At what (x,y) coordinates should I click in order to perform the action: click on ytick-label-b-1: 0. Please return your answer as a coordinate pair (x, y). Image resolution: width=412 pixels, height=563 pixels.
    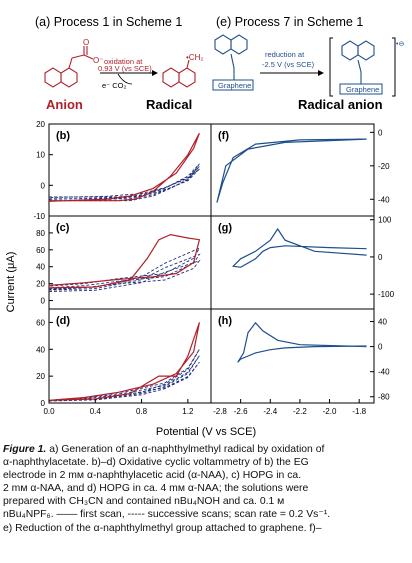
    Looking at the image, I should click on (43, 185).